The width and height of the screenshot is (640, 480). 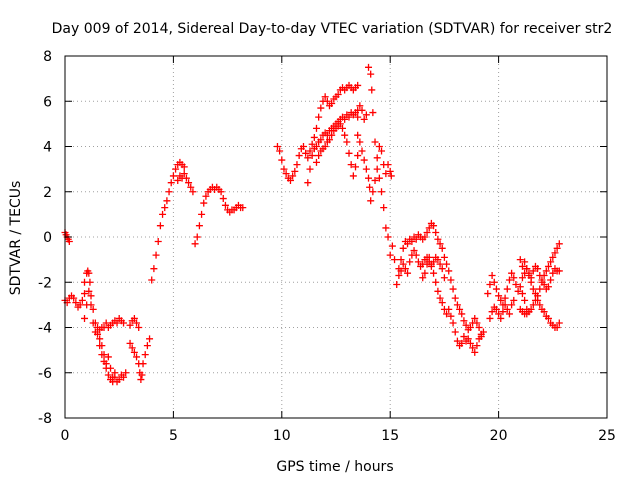 What do you see at coordinates (45, 329) in the screenshot?
I see `y-tick-label: -4` at bounding box center [45, 329].